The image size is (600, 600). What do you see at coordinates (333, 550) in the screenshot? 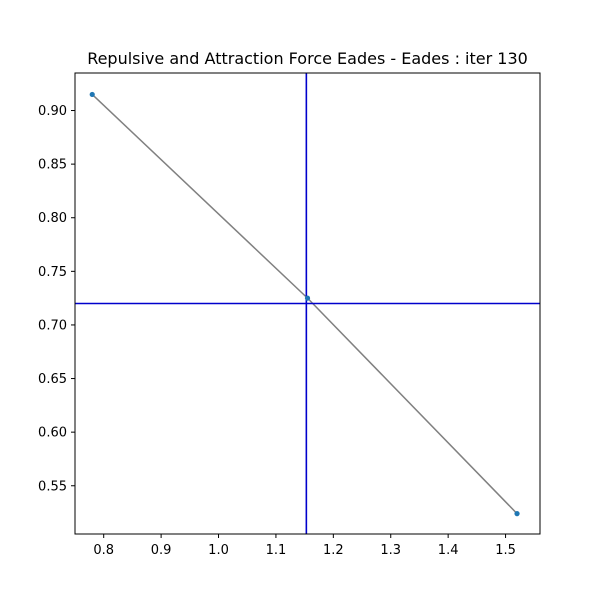
I see `x-tick-label: 1.2` at bounding box center [333, 550].